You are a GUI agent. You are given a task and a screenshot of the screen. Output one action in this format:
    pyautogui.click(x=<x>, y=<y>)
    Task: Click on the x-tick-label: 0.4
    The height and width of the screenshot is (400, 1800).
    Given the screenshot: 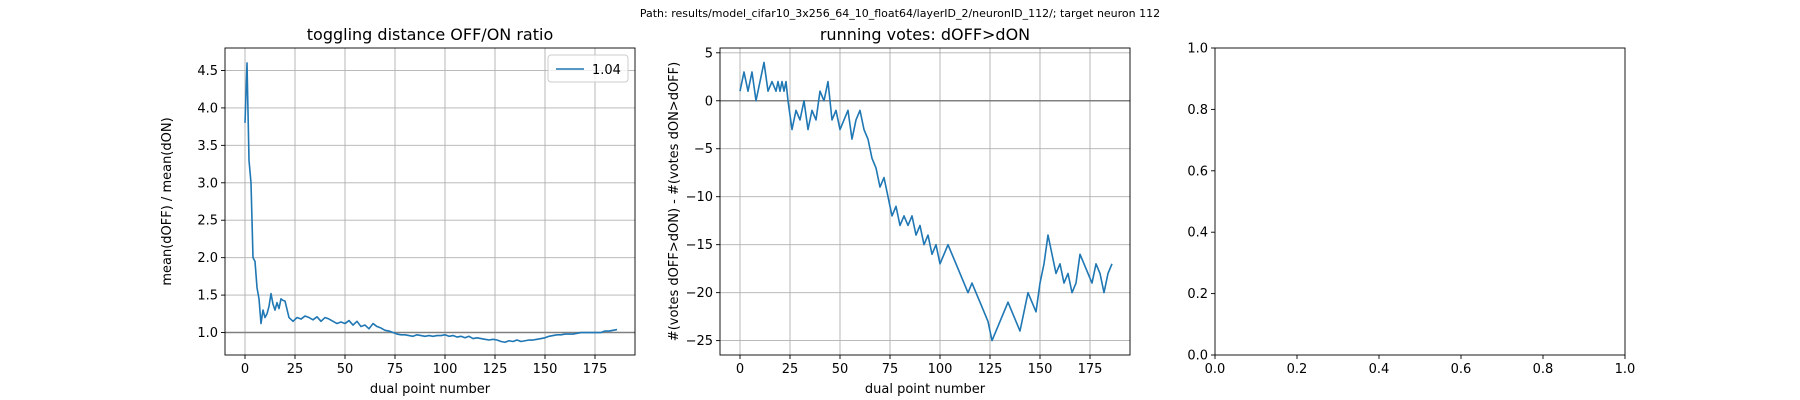 What is the action you would take?
    pyautogui.click(x=1379, y=369)
    